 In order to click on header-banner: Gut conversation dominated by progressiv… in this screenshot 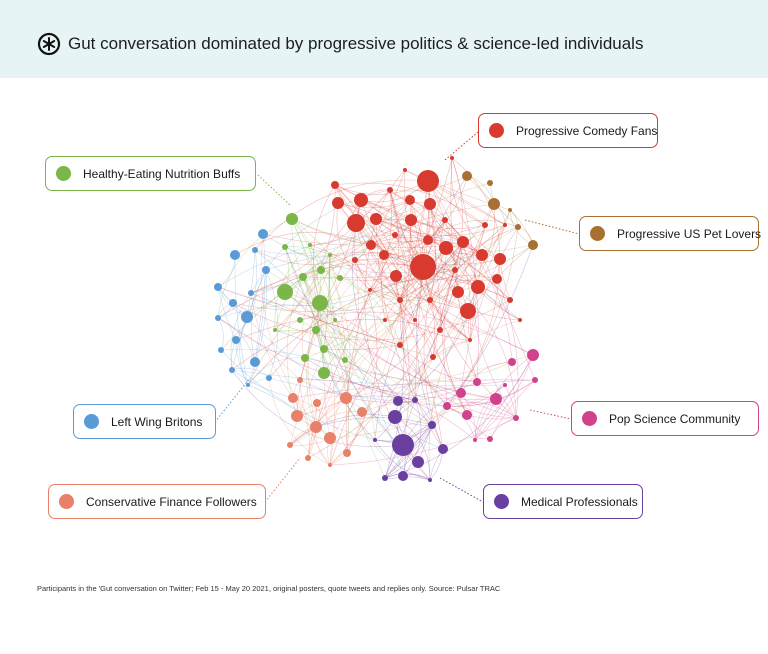, I will do `click(384, 39)`.